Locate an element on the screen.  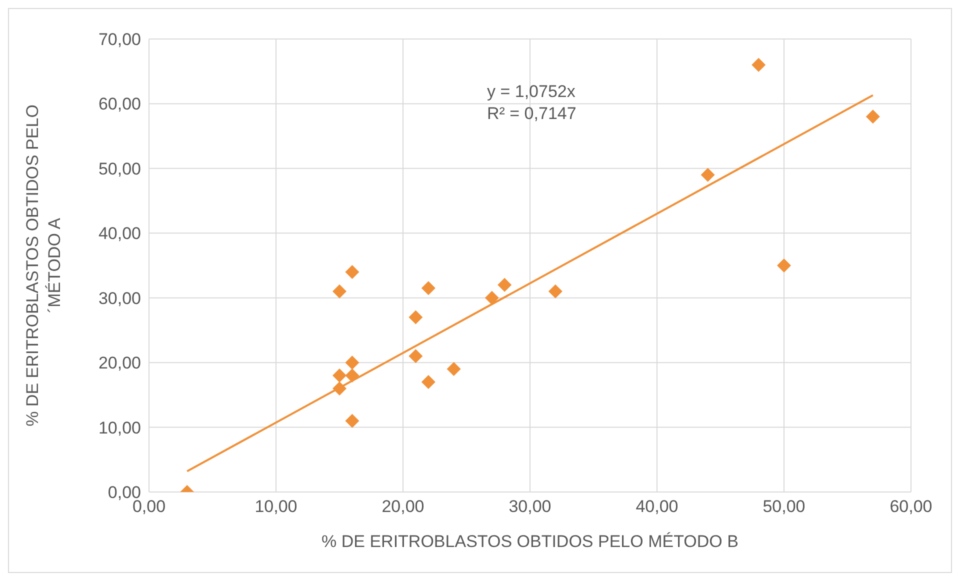
x-tick-label: 50,00 is located at coordinates (784, 506).